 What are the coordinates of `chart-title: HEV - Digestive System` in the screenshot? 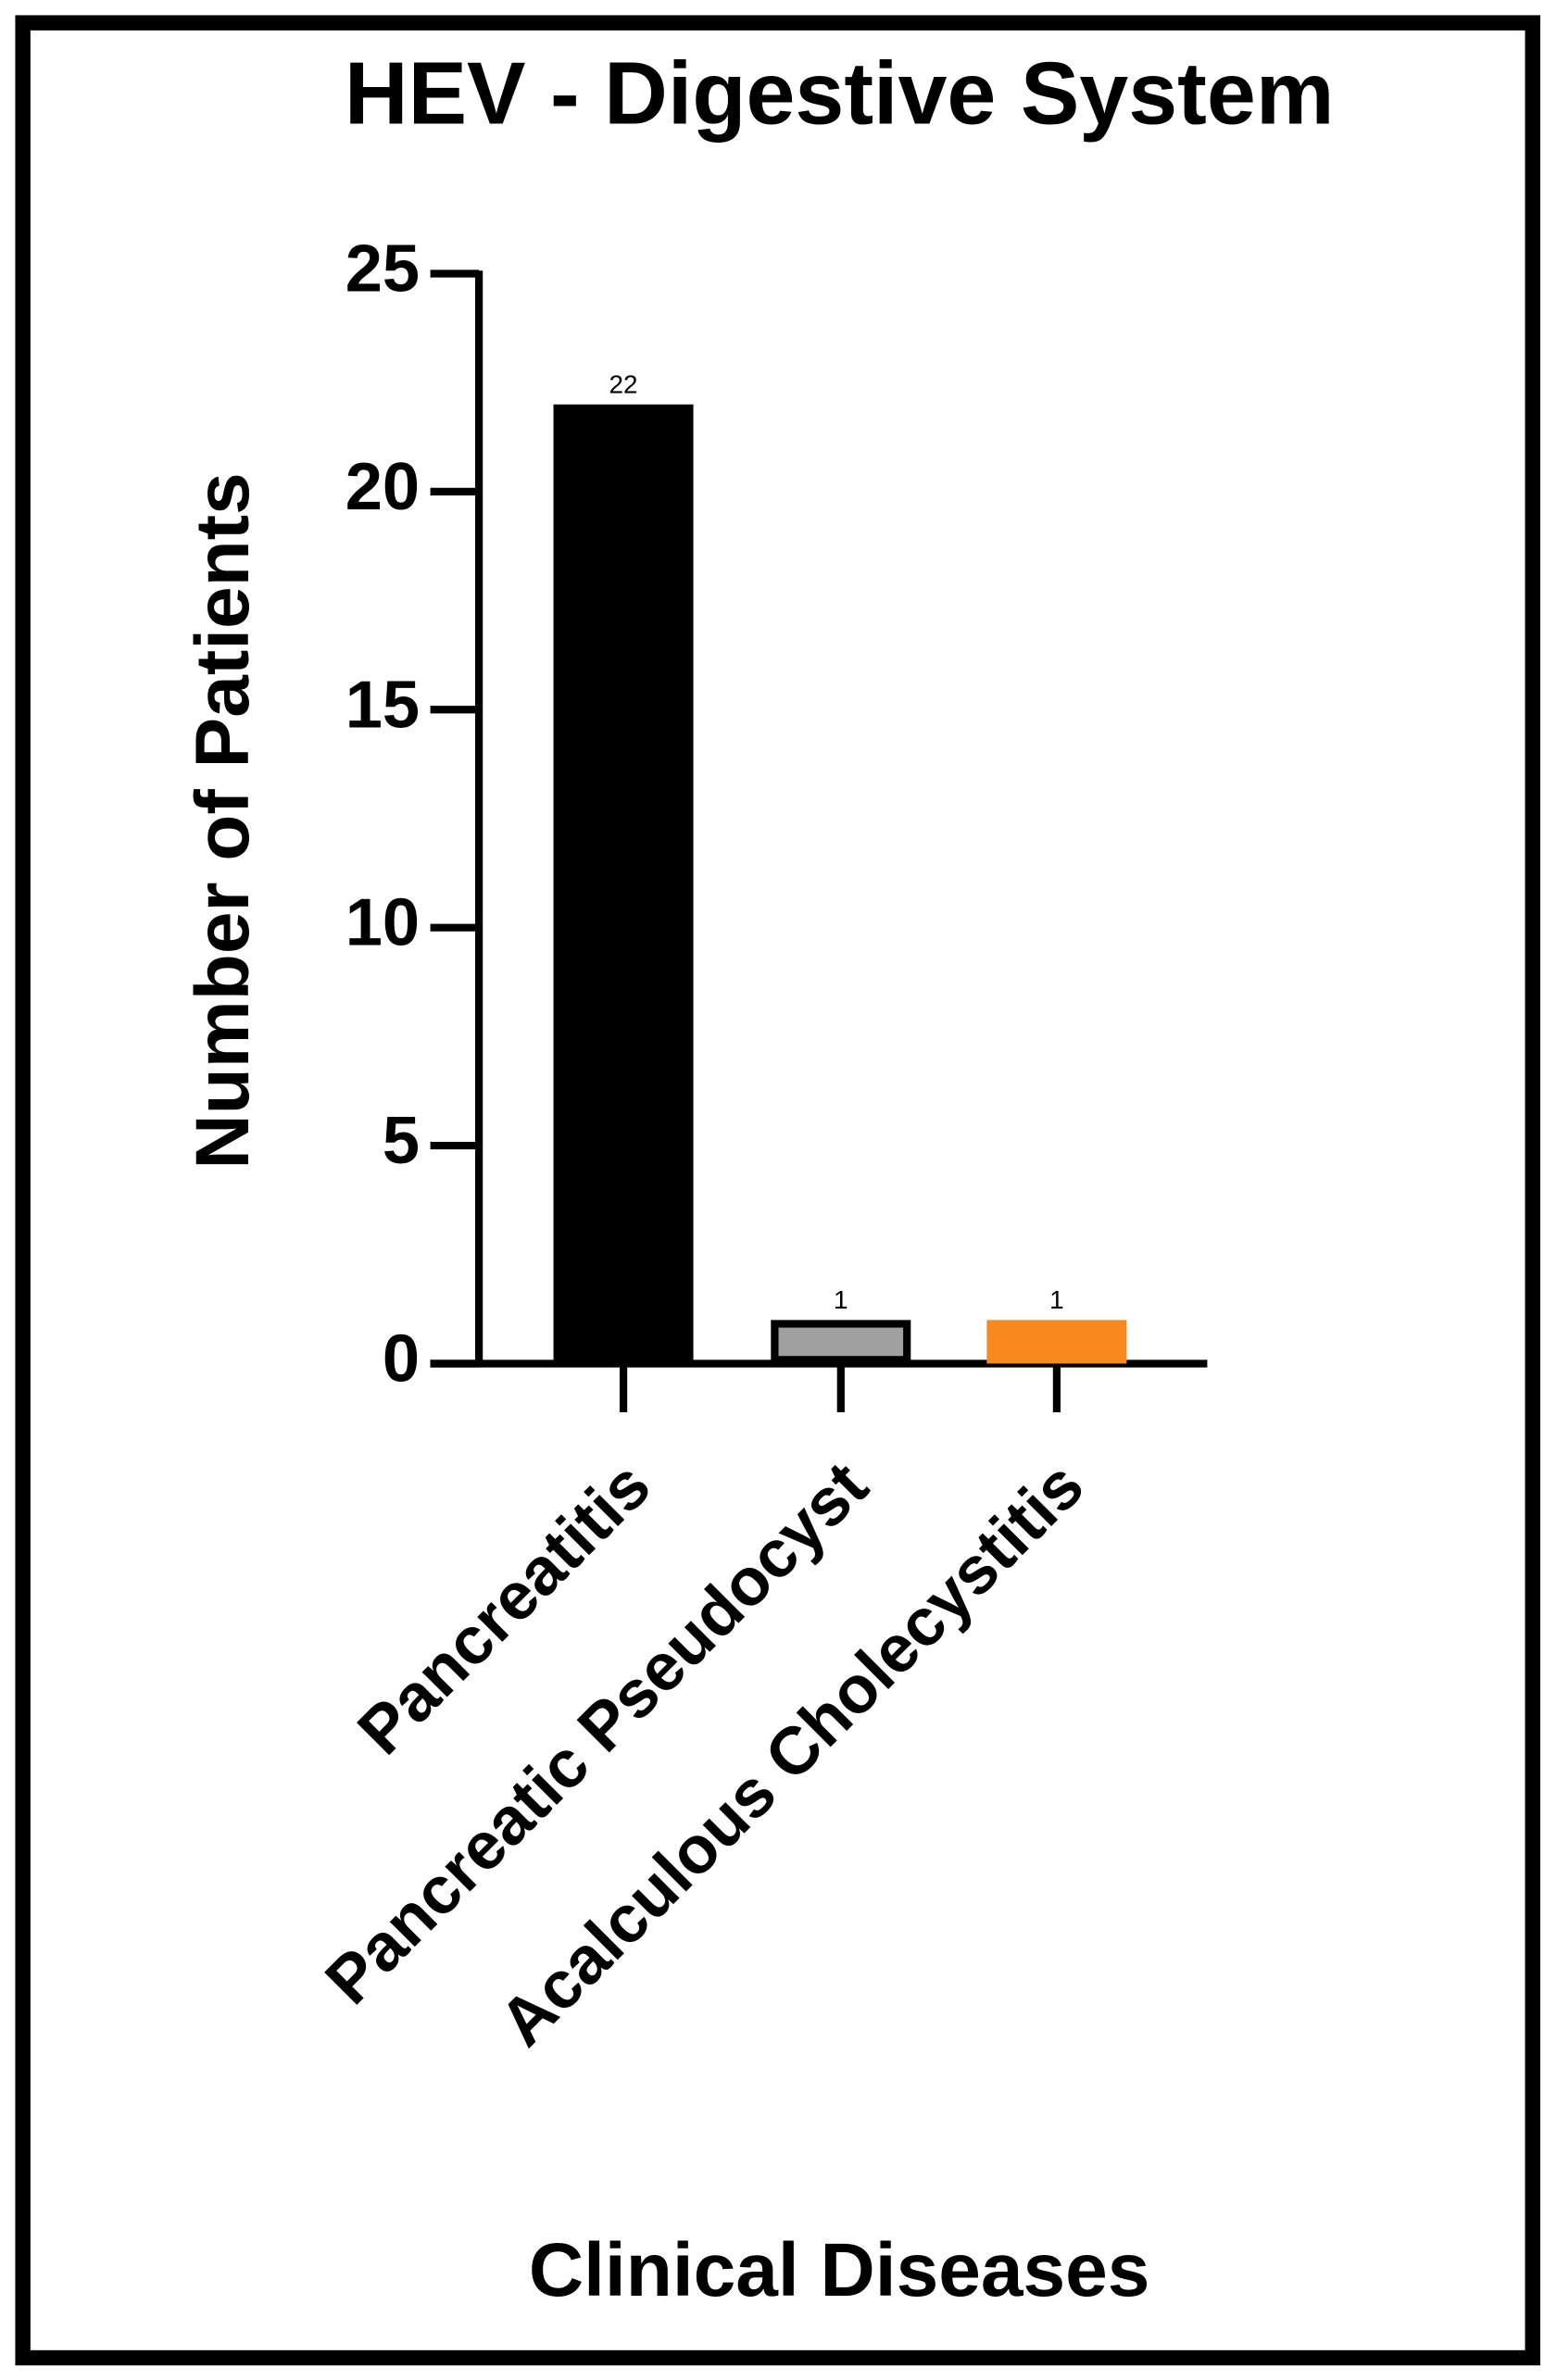 It's located at (840, 93).